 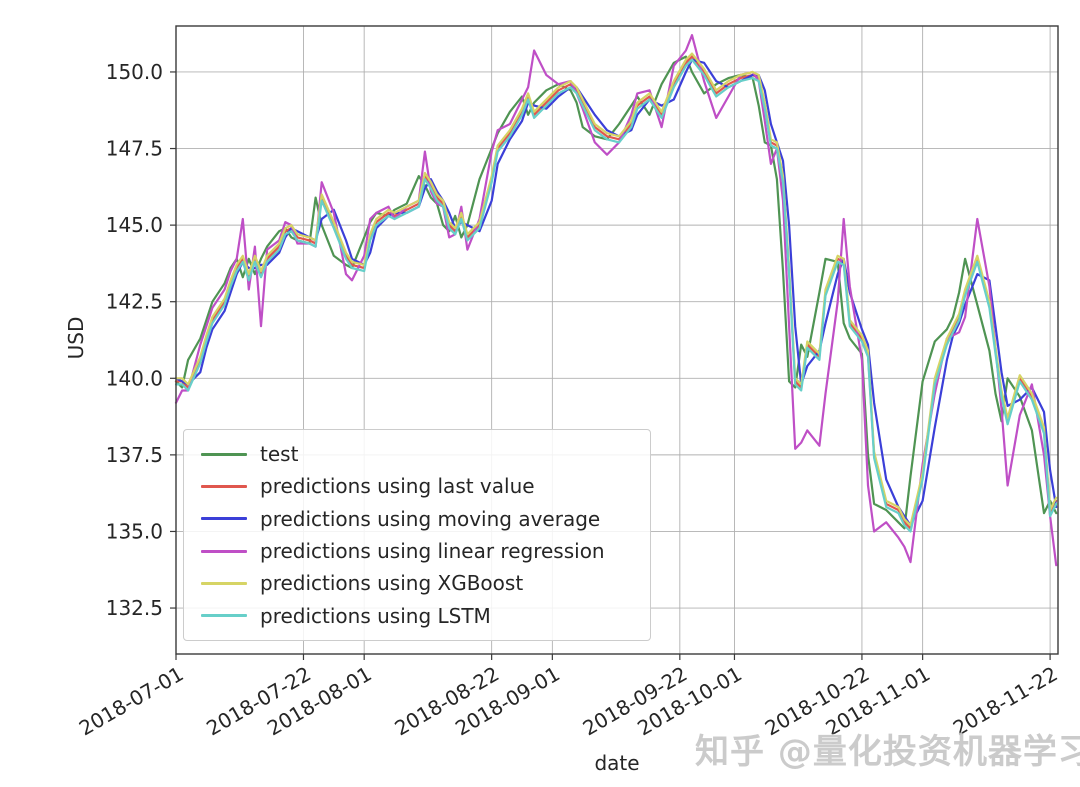 What do you see at coordinates (224, 551) in the screenshot?
I see `legend-swatch-linear-regression` at bounding box center [224, 551].